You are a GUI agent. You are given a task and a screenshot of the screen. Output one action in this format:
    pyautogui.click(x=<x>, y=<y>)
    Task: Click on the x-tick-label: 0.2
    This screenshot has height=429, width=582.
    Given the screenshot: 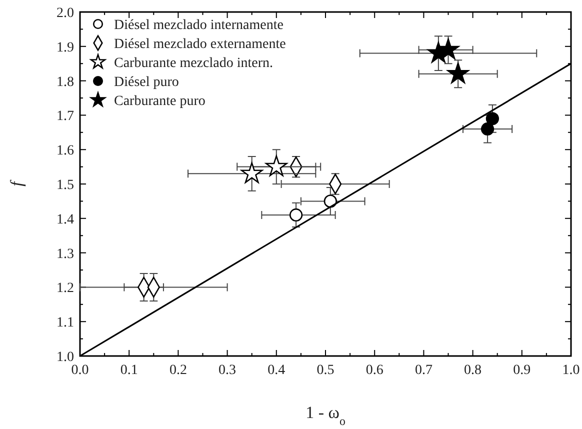 What is the action you would take?
    pyautogui.click(x=178, y=370)
    